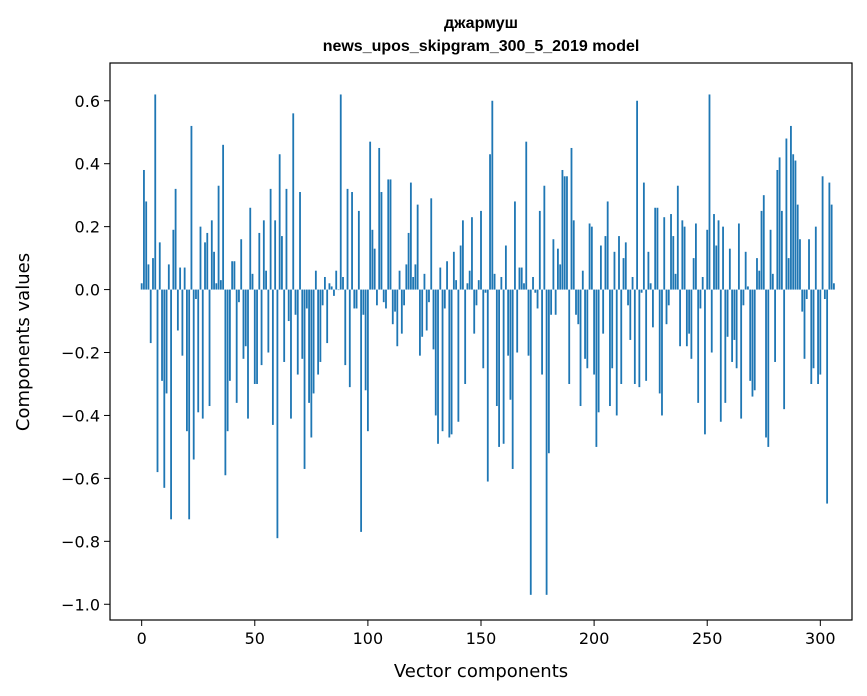  Describe the element at coordinates (481, 671) in the screenshot. I see `x-axis-label: Vector components` at that location.